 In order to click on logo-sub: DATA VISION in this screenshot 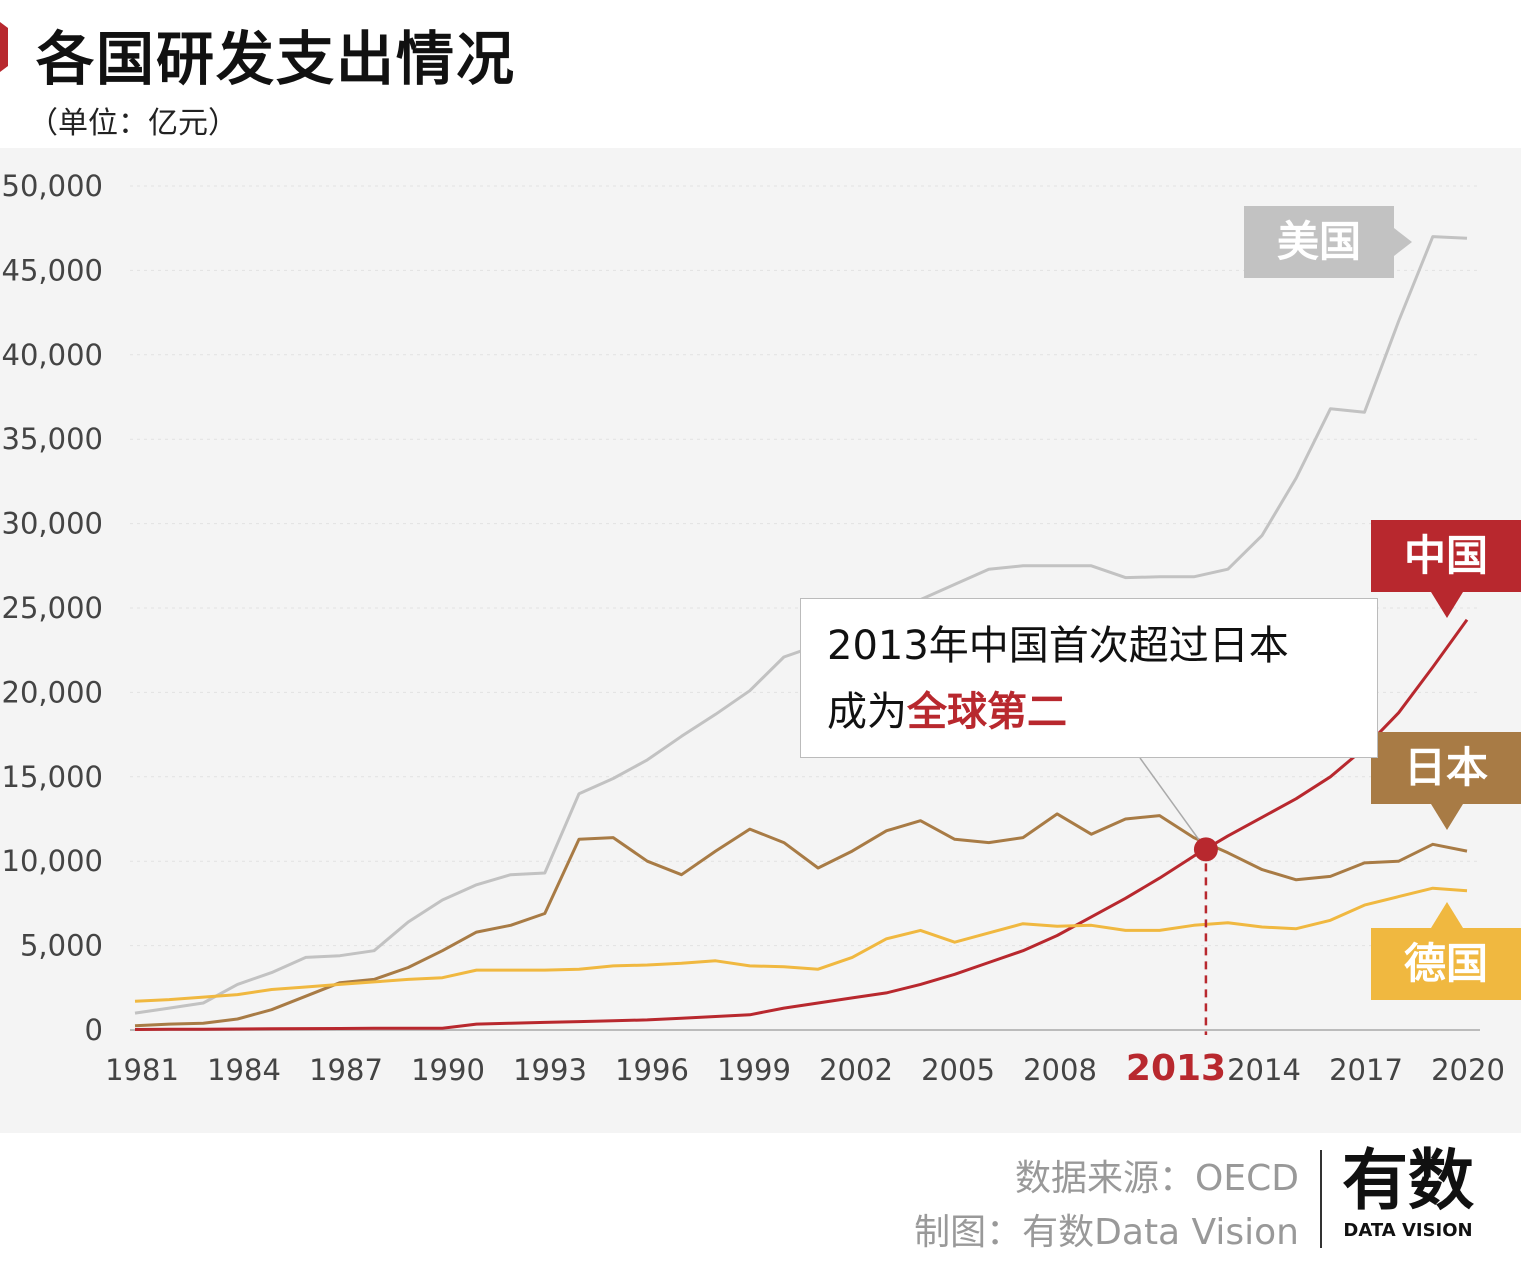, I will do `click(1408, 1230)`.